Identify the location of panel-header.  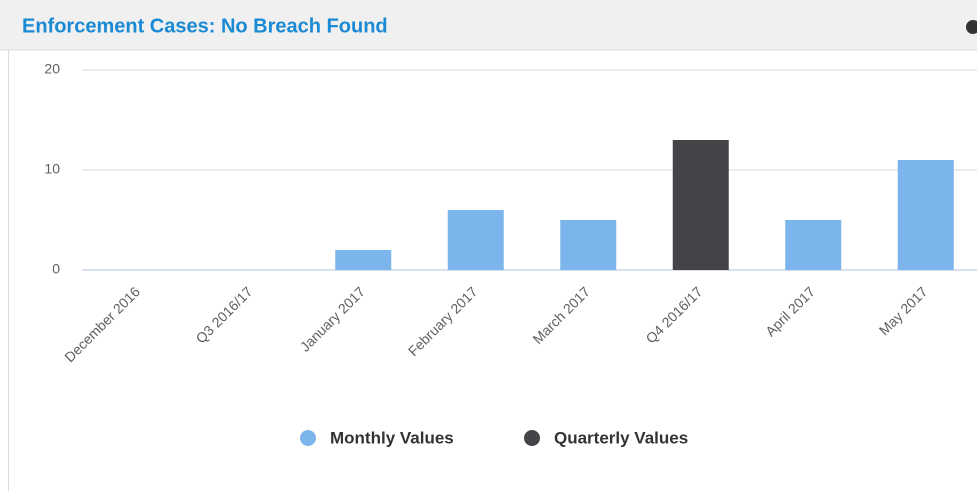
(488, 25).